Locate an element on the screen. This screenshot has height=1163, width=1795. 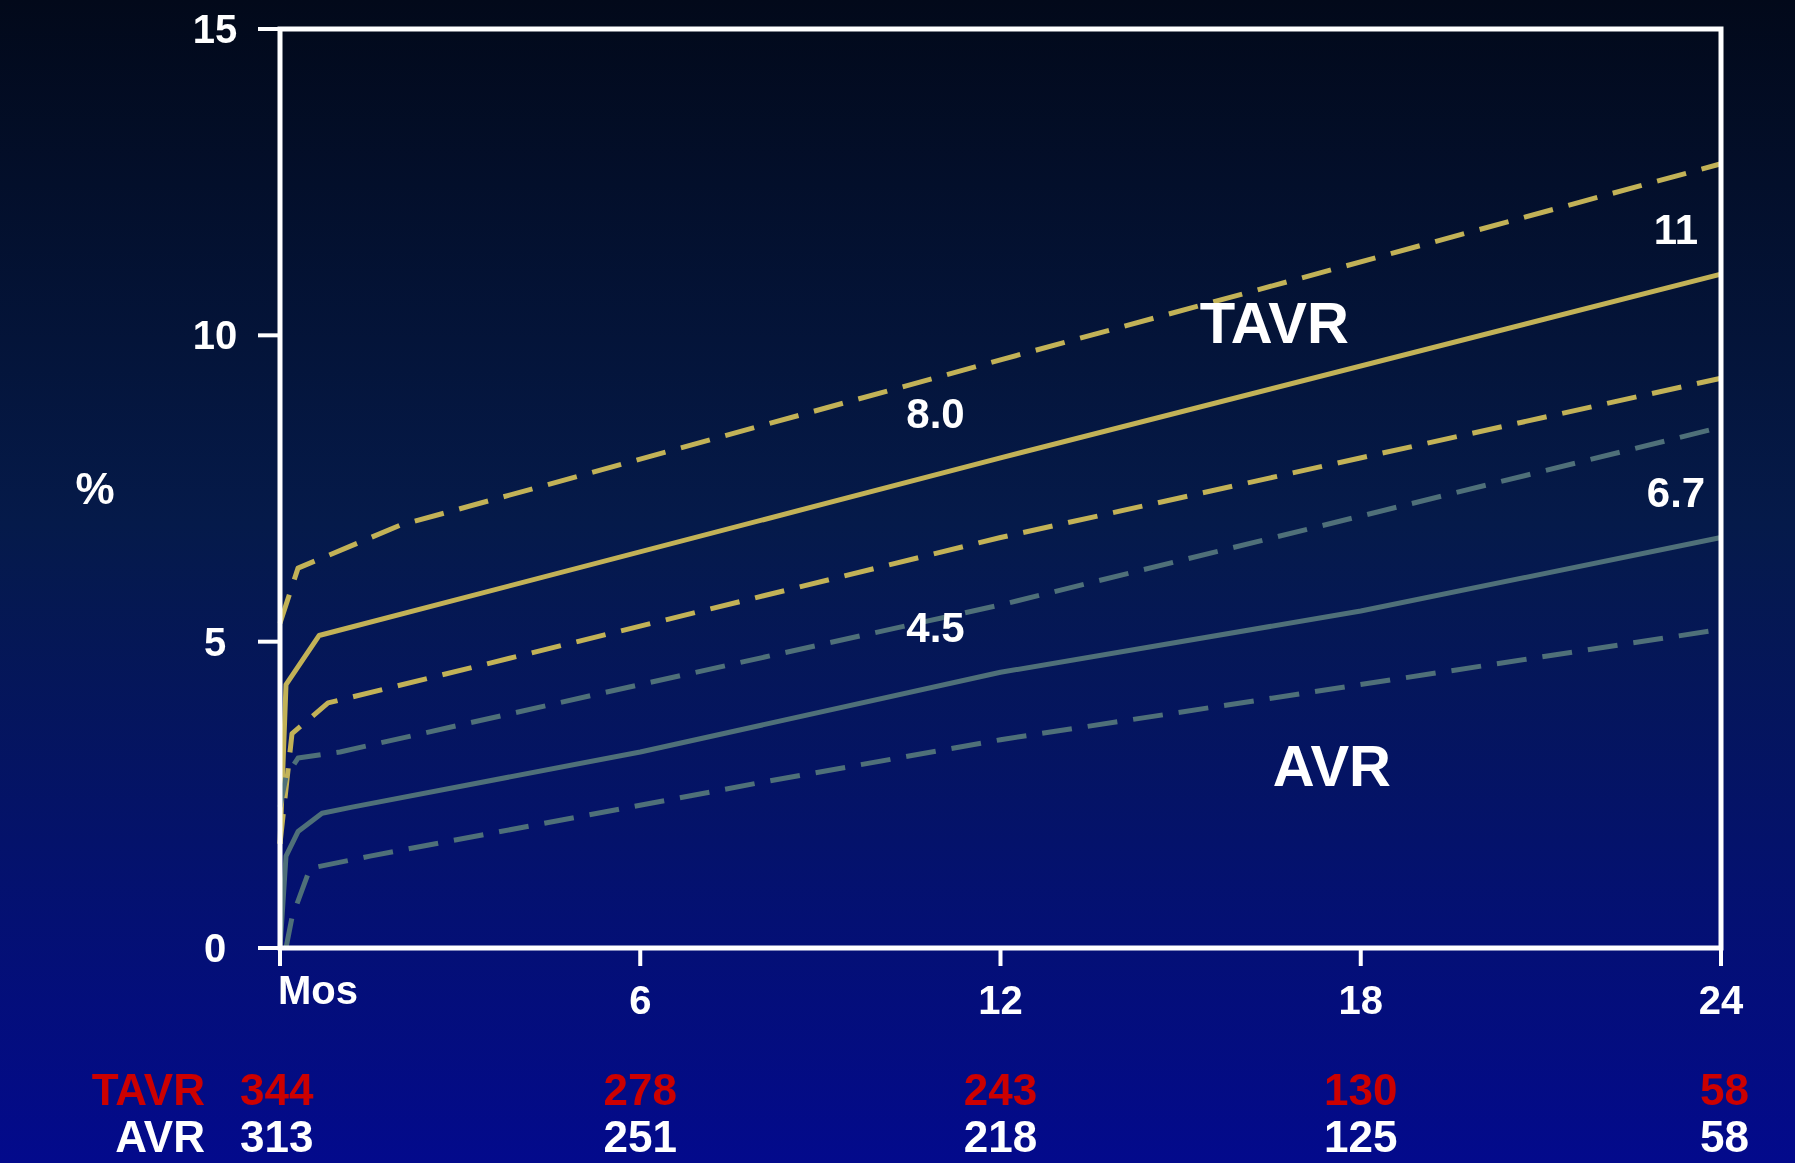
text: 251 is located at coordinates (640, 1137).